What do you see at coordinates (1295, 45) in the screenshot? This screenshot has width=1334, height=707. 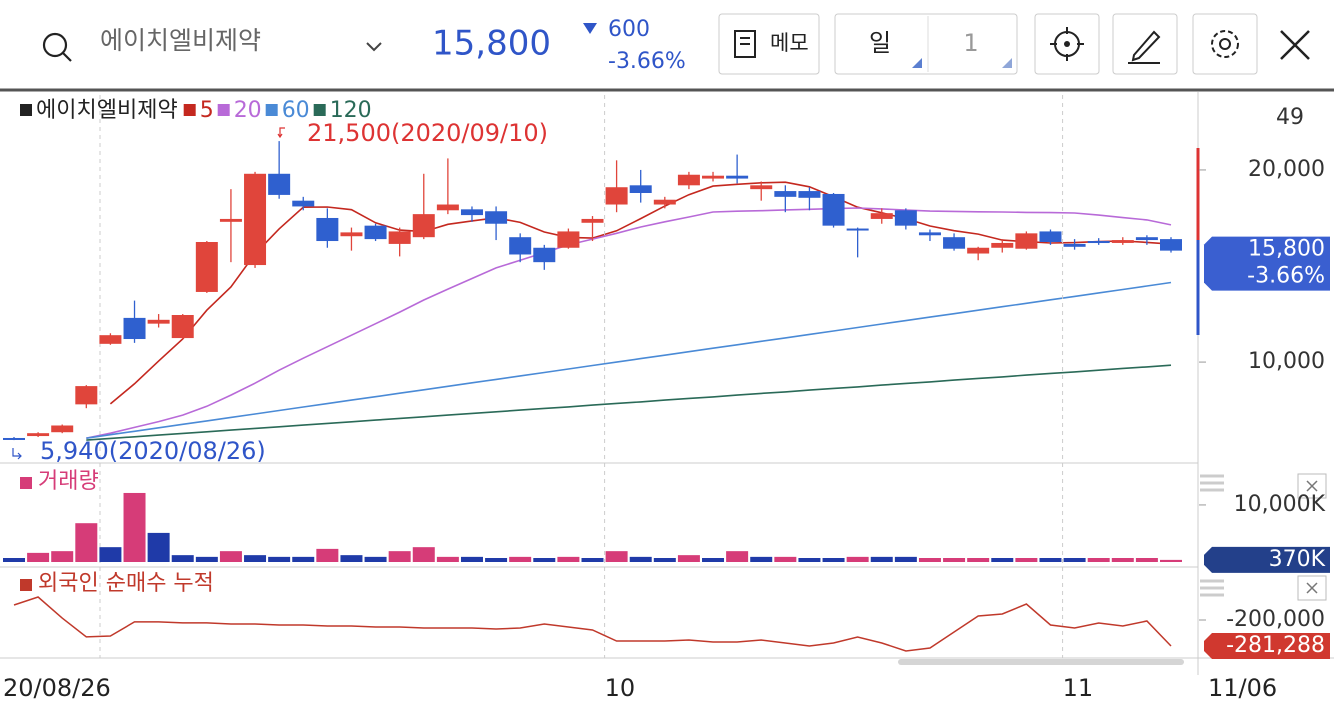 I see `close-button` at bounding box center [1295, 45].